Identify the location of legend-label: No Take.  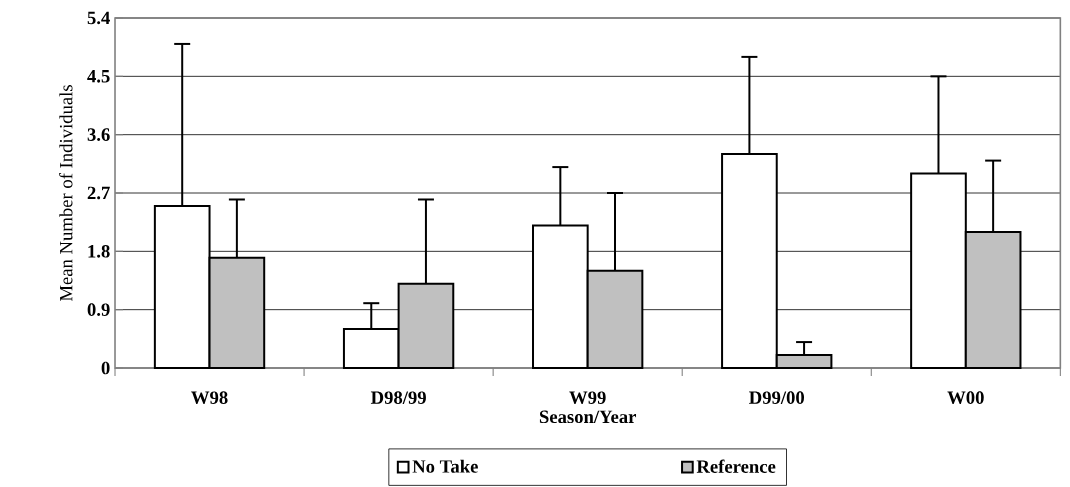
(445, 466).